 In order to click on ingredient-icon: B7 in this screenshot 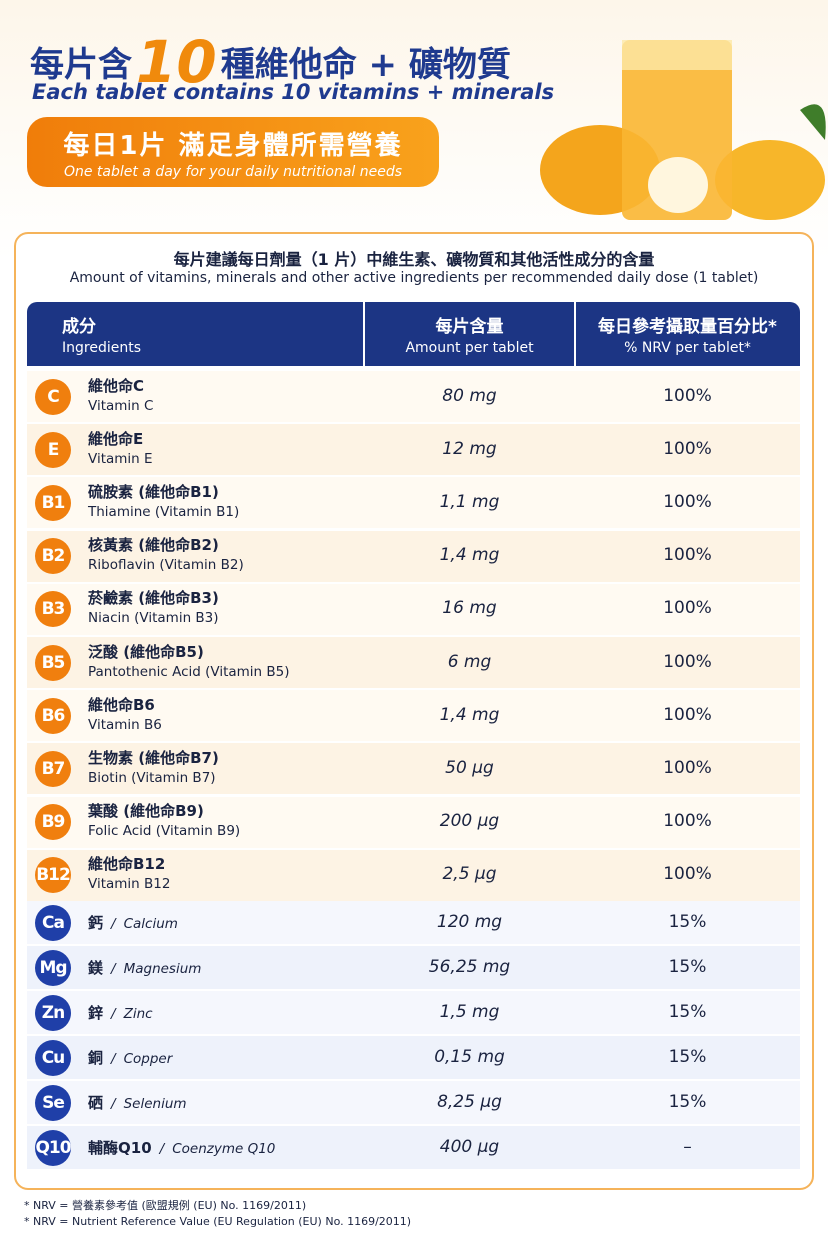, I will do `click(53, 768)`.